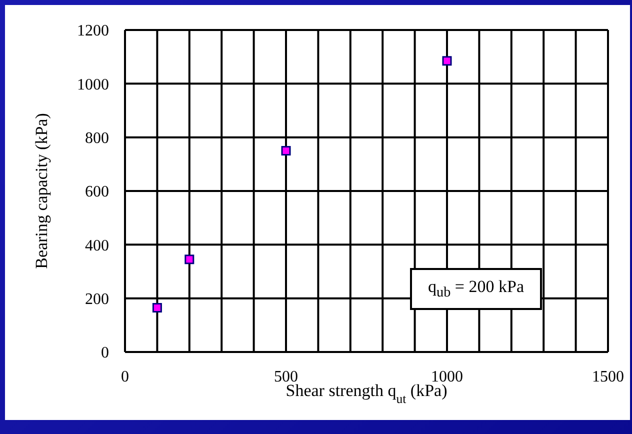 The width and height of the screenshot is (632, 434). What do you see at coordinates (105, 353) in the screenshot?
I see `y-tick-label: 0` at bounding box center [105, 353].